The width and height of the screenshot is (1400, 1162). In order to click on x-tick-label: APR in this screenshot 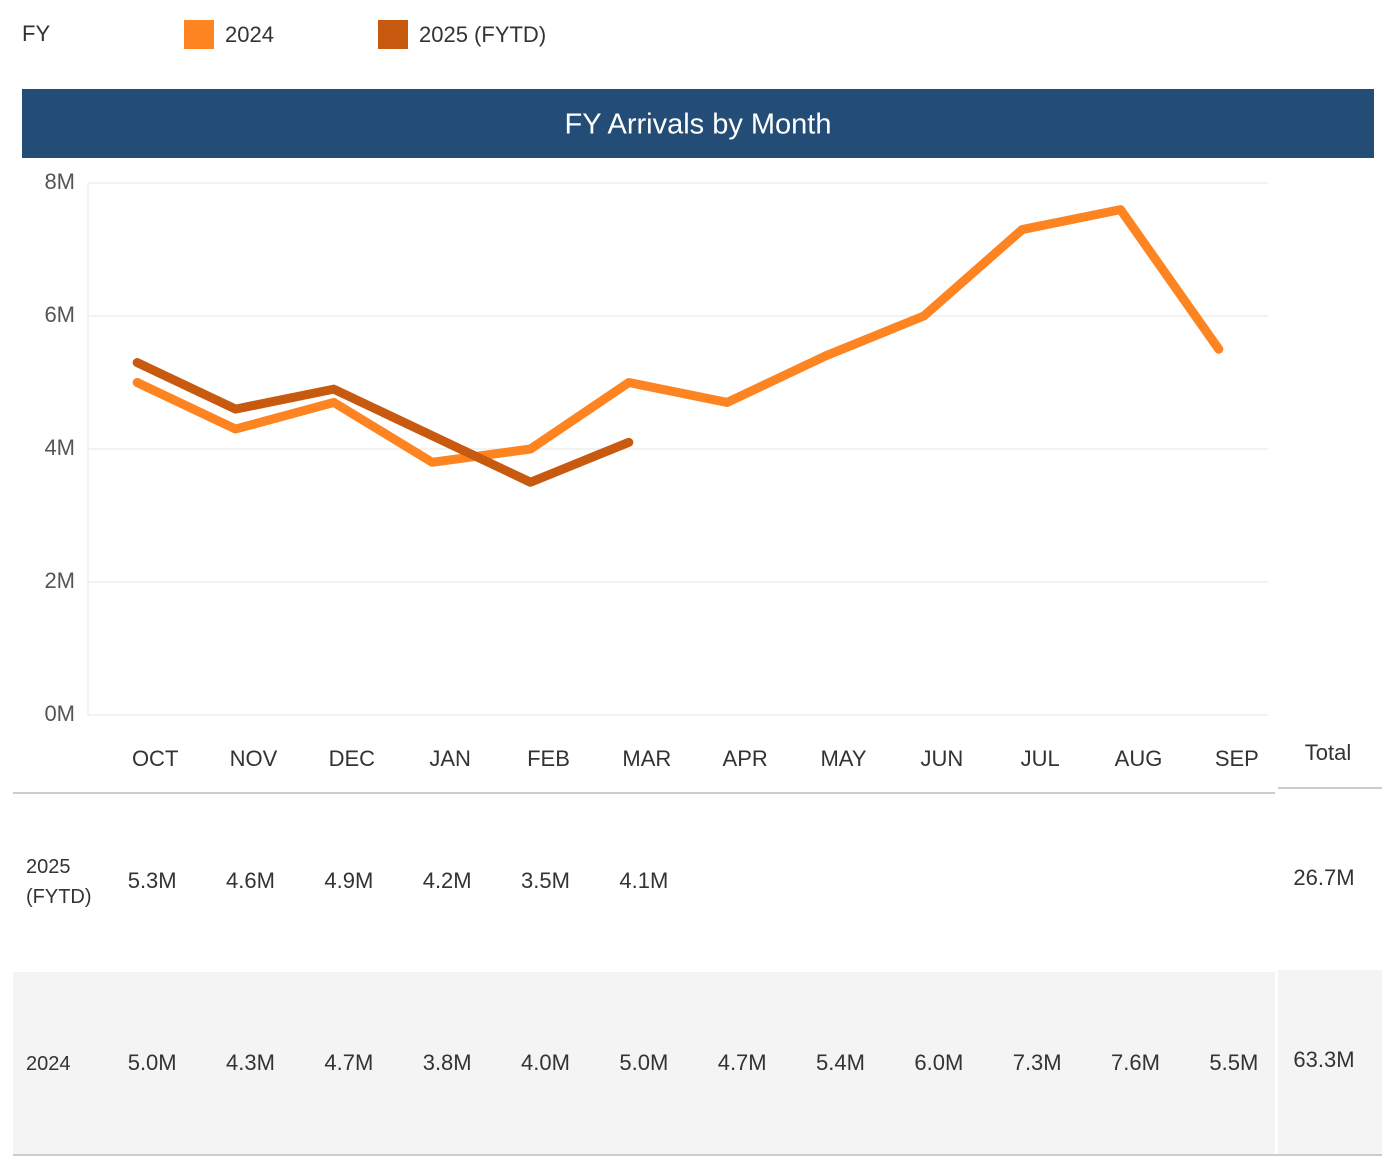, I will do `click(745, 758)`.